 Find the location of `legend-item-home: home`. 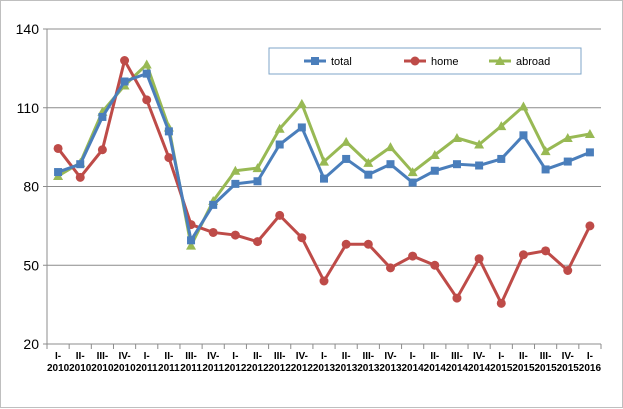

legend-item-home: home is located at coordinates (431, 62).